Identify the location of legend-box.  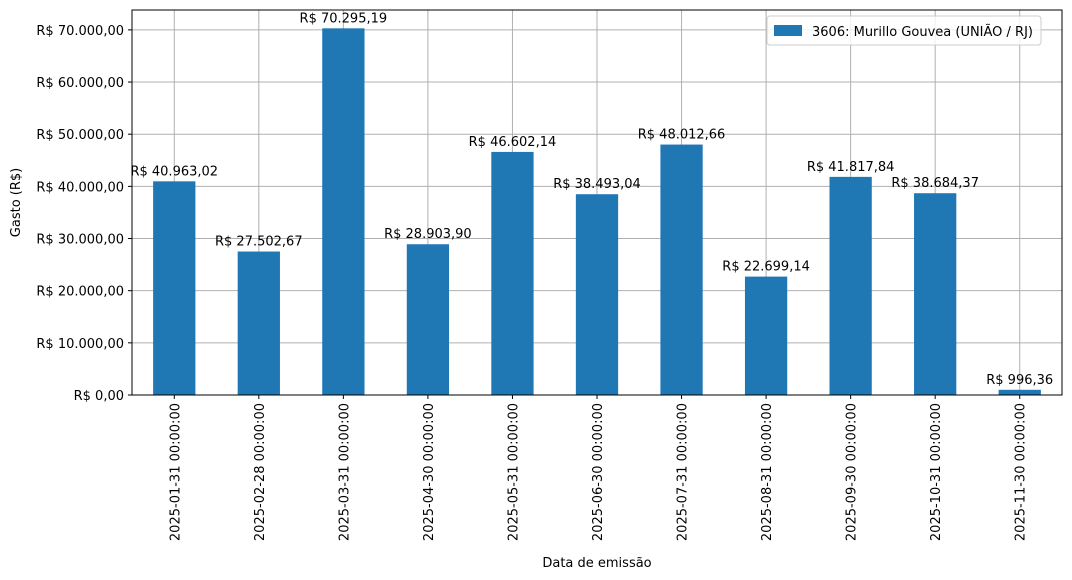
(904, 30).